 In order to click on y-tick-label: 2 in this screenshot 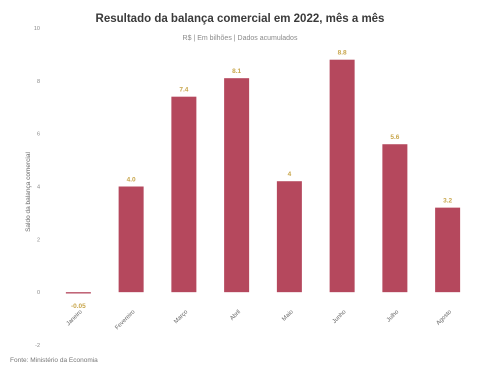, I will do `click(38, 240)`.